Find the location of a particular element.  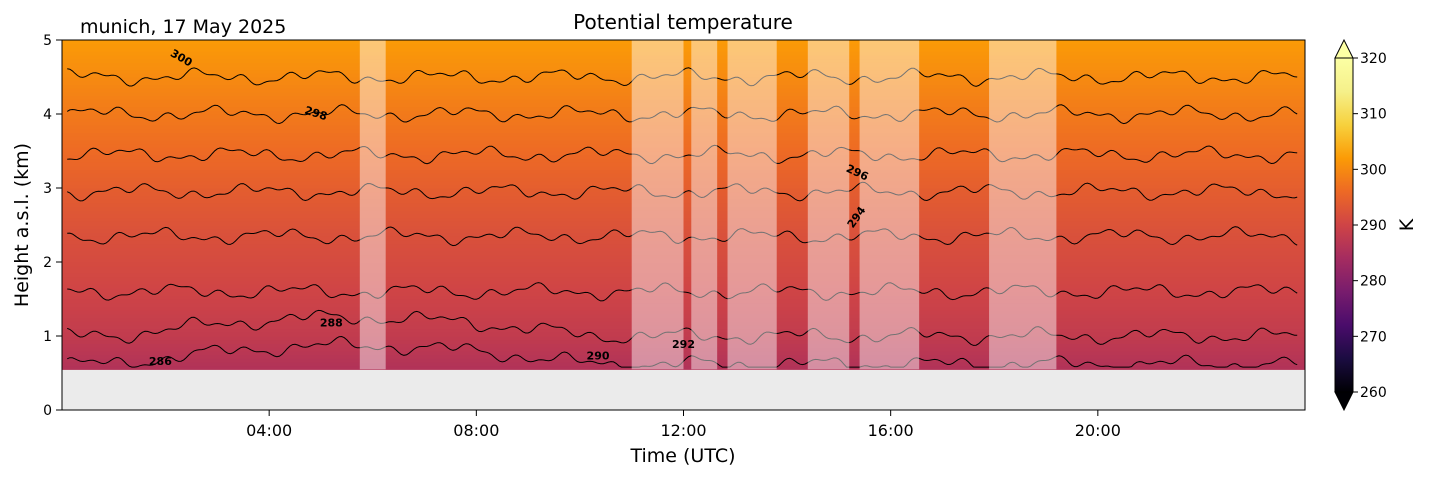

y-tick-label: 2 is located at coordinates (47, 263).